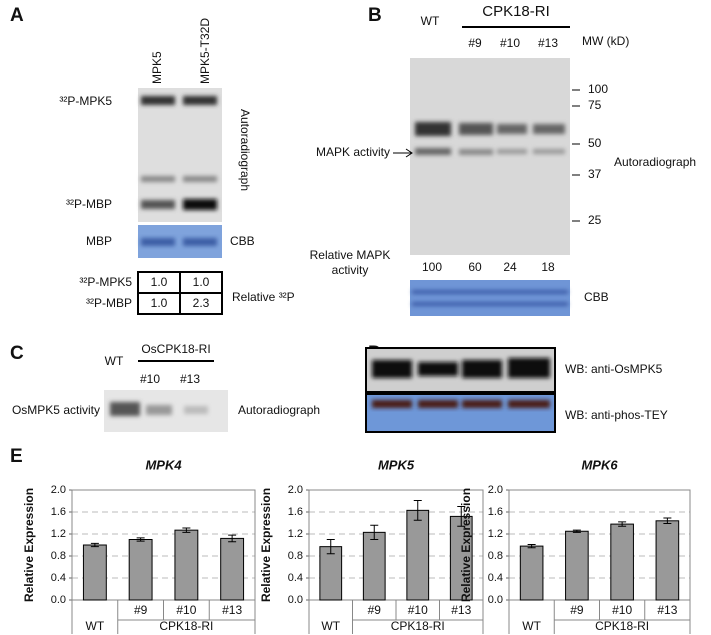 The height and width of the screenshot is (635, 711). I want to click on blot, so click(460, 413).